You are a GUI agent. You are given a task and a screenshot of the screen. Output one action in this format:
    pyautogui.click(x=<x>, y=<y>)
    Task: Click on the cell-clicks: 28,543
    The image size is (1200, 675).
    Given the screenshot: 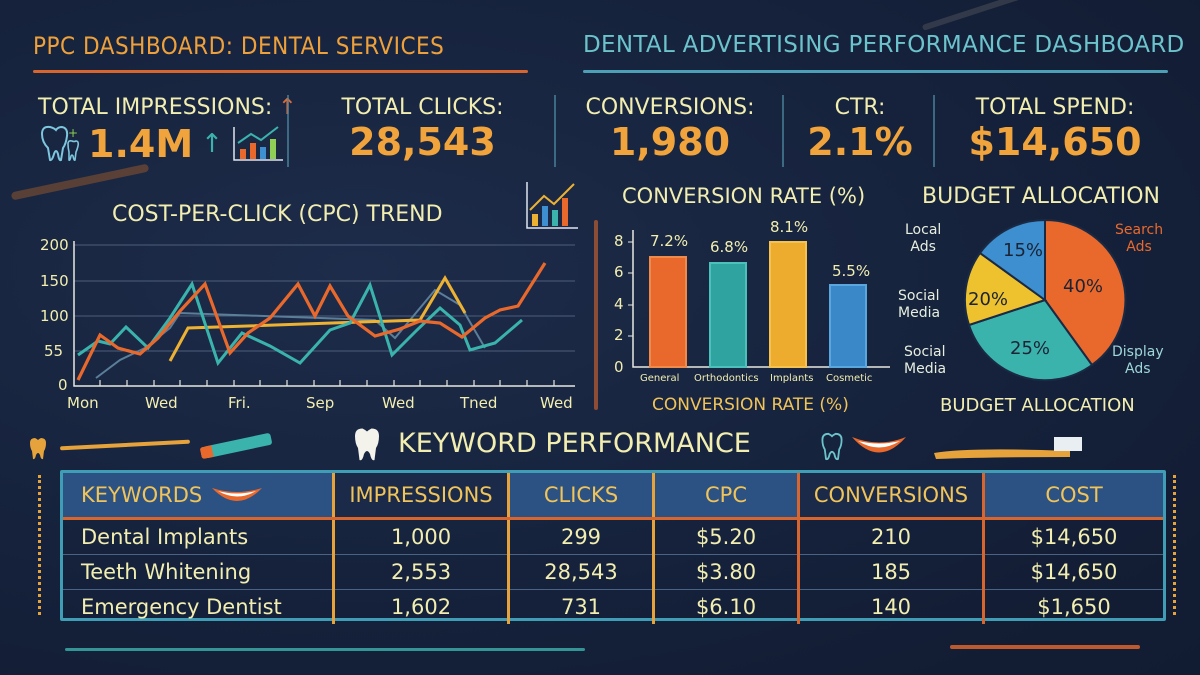 What is the action you would take?
    pyautogui.click(x=581, y=572)
    